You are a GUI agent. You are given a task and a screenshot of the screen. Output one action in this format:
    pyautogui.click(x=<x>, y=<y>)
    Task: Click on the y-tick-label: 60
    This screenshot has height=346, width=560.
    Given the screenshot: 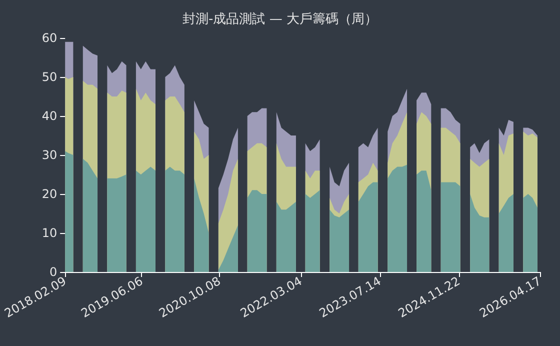 What is the action you would take?
    pyautogui.click(x=50, y=38)
    